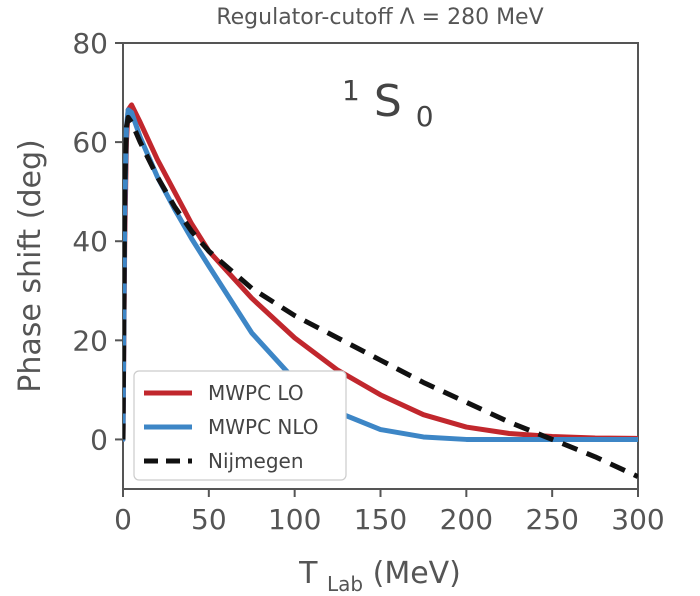 Image resolution: width=700 pixels, height=596 pixels. What do you see at coordinates (345, 584) in the screenshot?
I see `x-axis-label-subscript: Lab` at bounding box center [345, 584].